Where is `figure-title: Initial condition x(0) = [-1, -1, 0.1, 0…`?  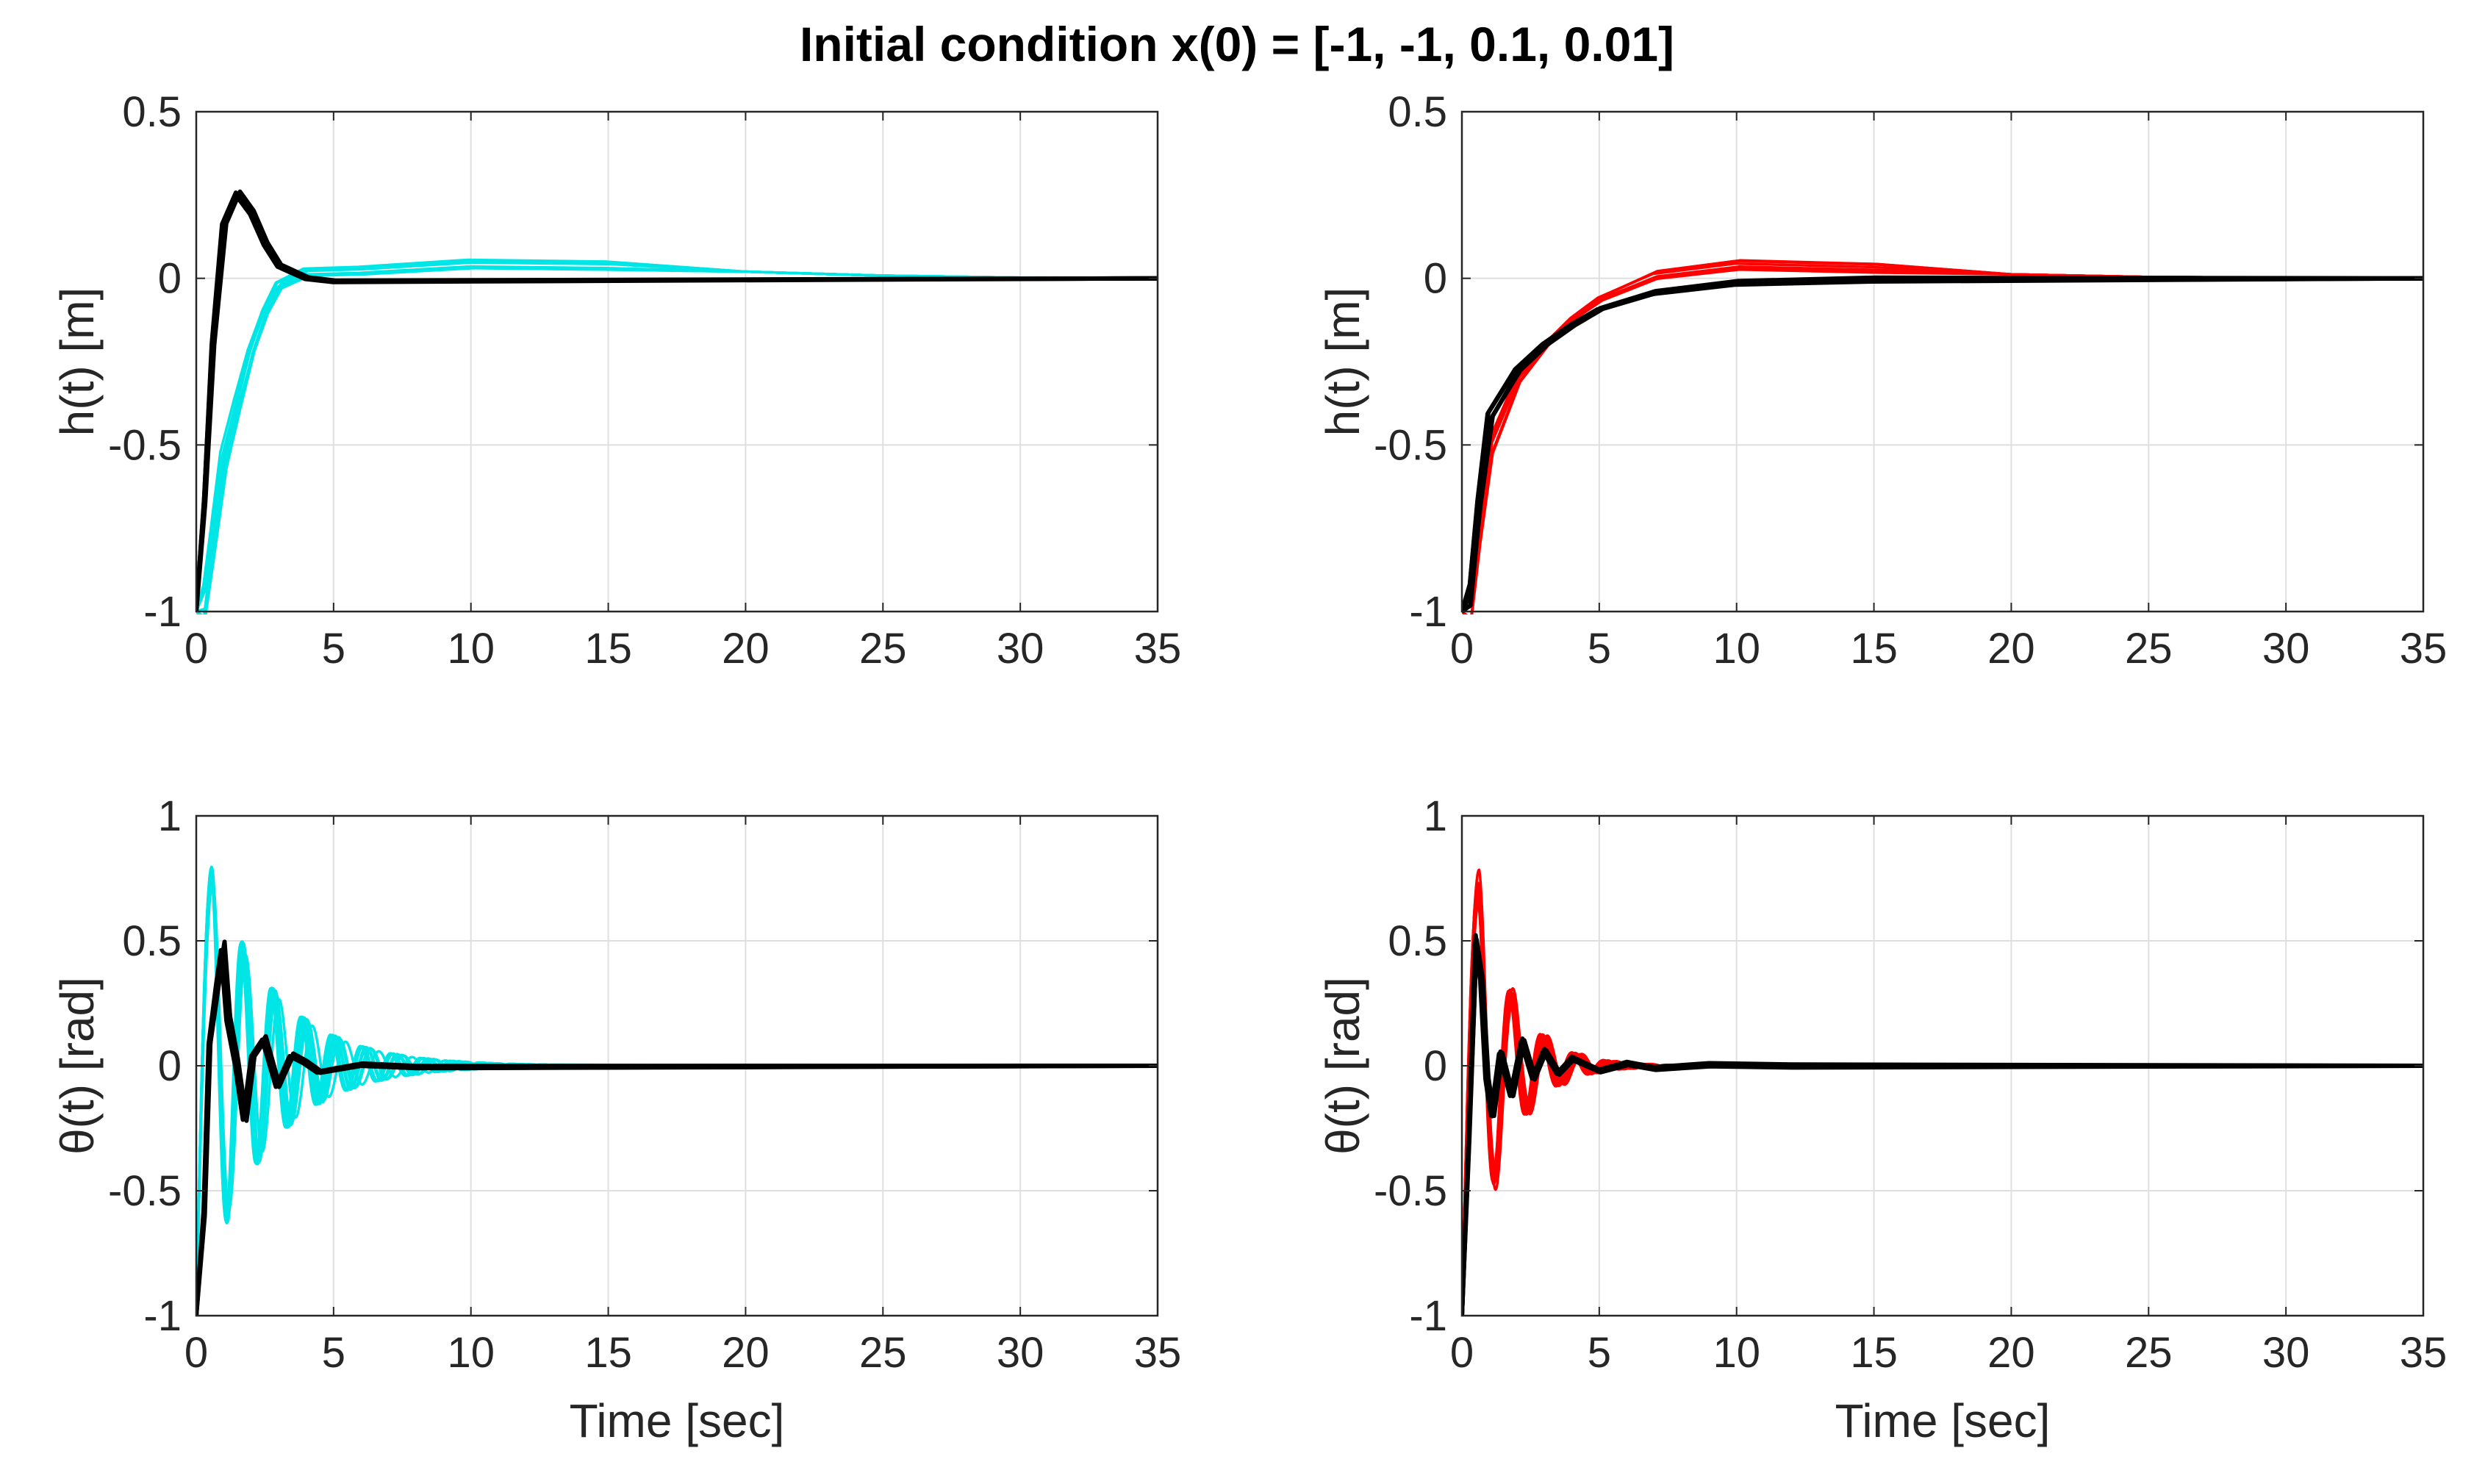 figure-title: Initial condition x(0) = [-1, -1, 0.1, 0… is located at coordinates (1237, 44).